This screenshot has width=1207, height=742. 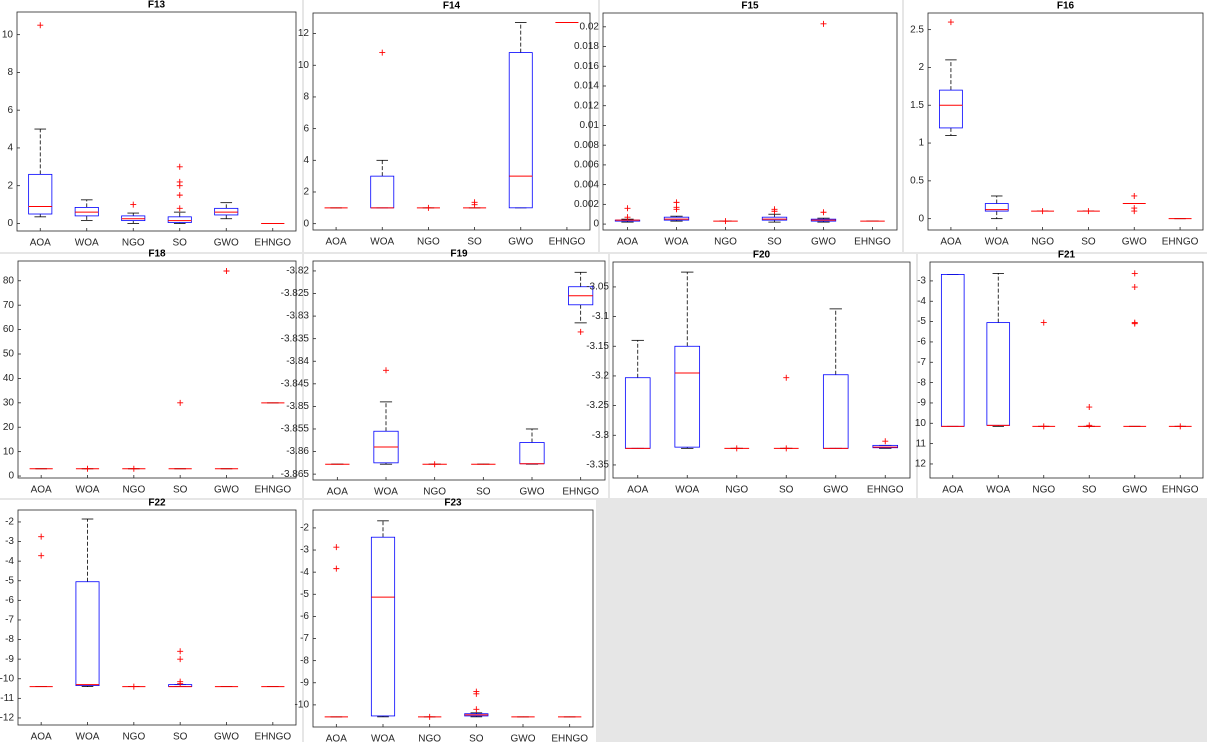 What do you see at coordinates (590, 26) in the screenshot?
I see `y-tick-label: 0.02` at bounding box center [590, 26].